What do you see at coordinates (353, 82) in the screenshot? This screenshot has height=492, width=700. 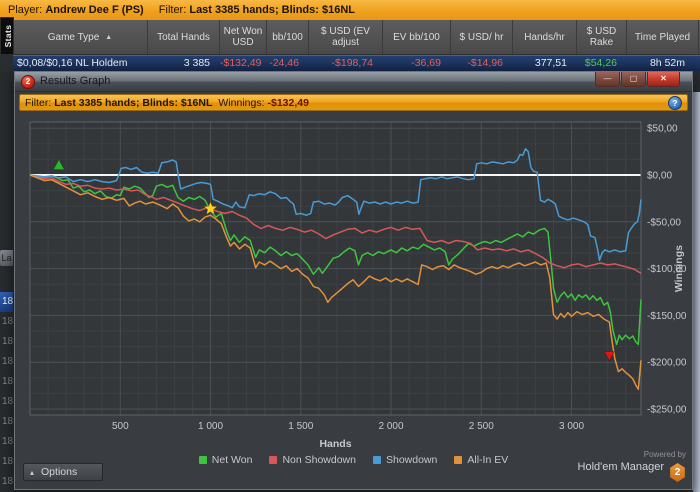 I see `window-titlebar: 2 Results Graph — ▢ ✕` at bounding box center [353, 82].